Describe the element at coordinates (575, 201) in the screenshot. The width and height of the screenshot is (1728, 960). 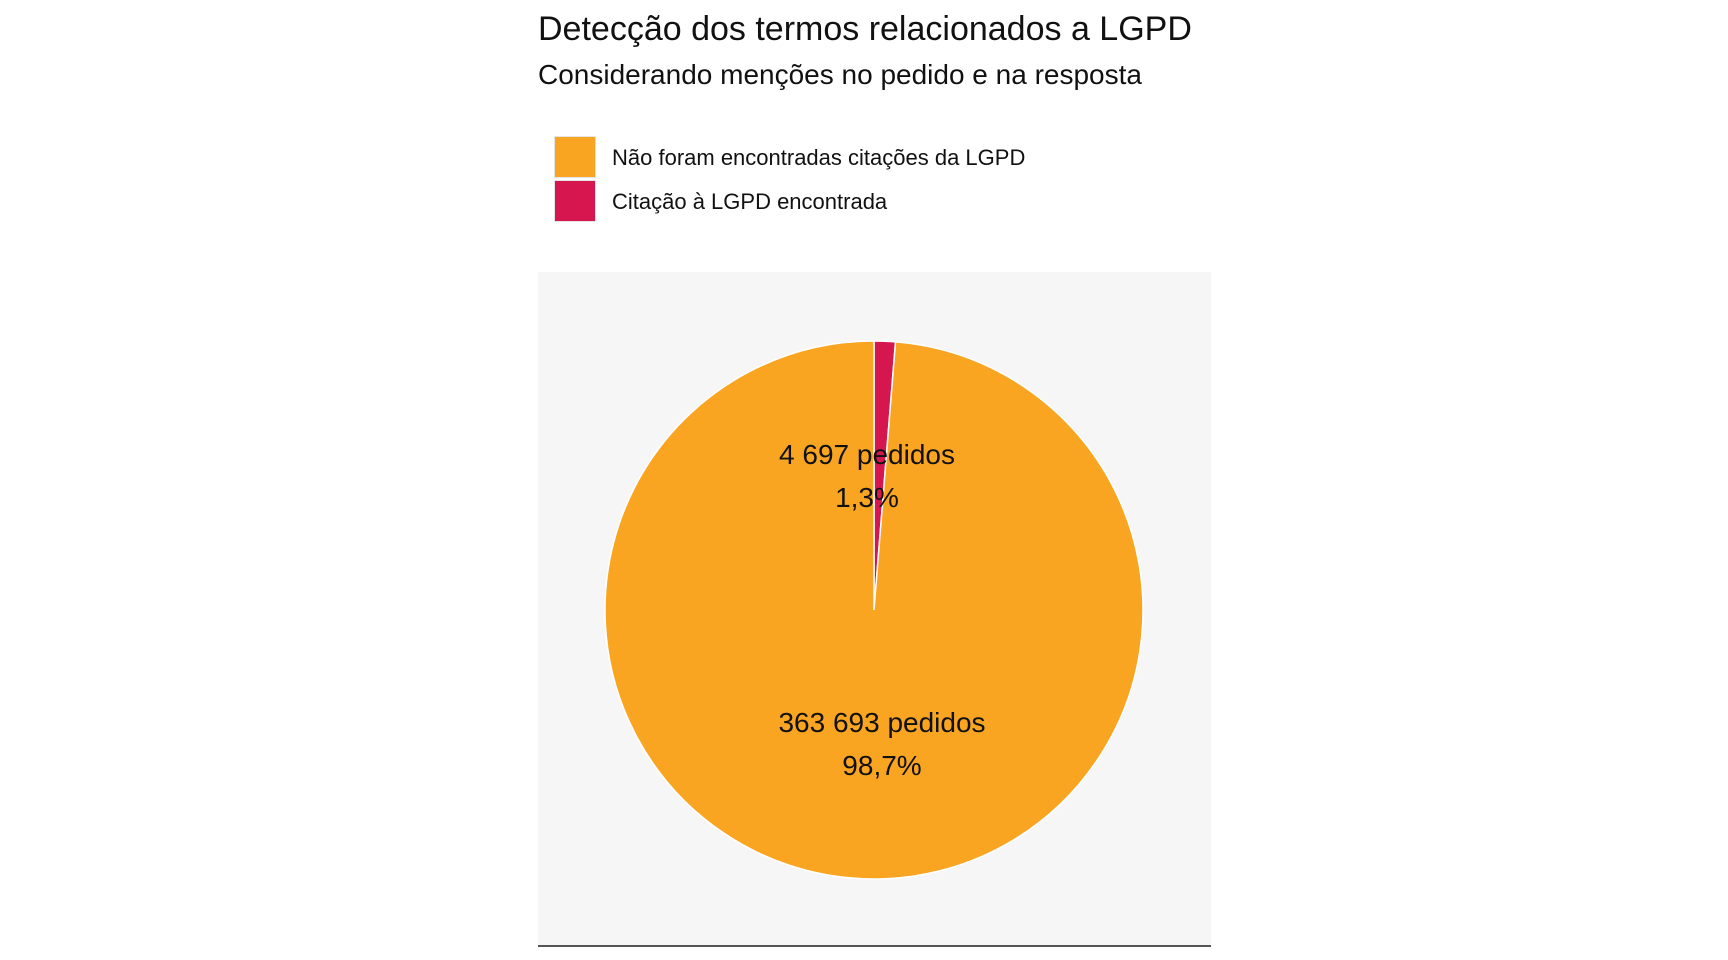
I see `legend-swatch-found` at that location.